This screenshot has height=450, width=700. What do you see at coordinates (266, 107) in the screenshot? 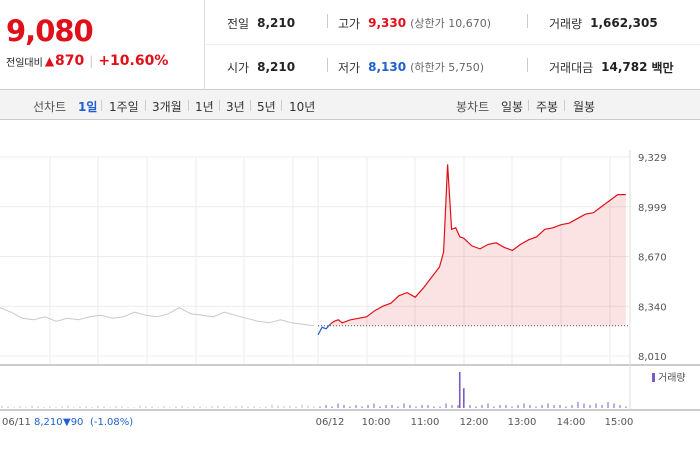
I see `period-5y: 5년` at bounding box center [266, 107].